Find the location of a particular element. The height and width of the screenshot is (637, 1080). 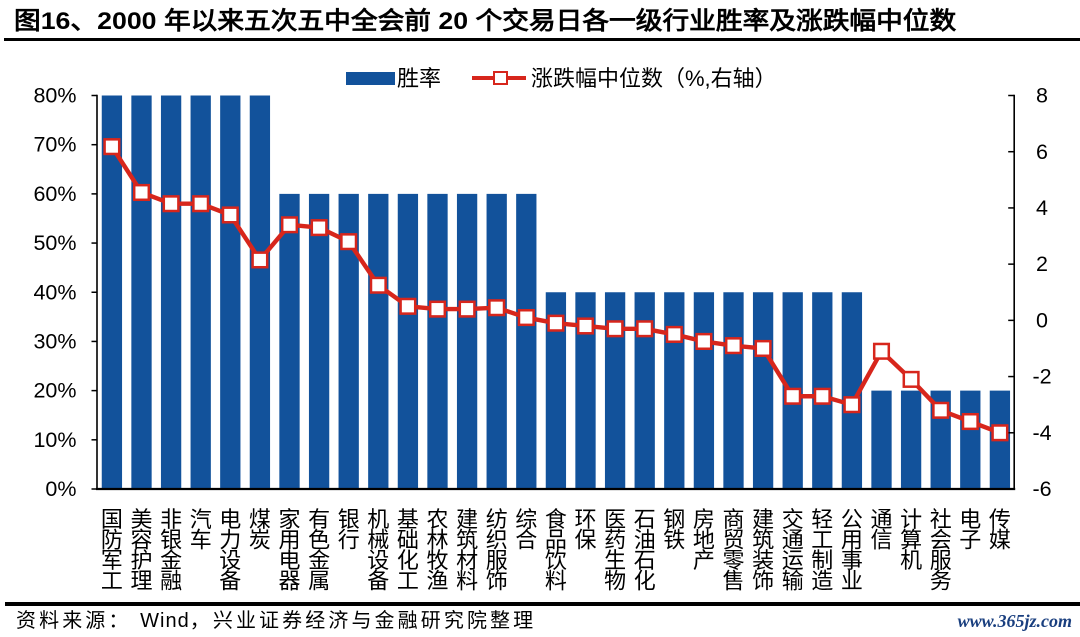

svg-text: 础 is located at coordinates (408, 539).